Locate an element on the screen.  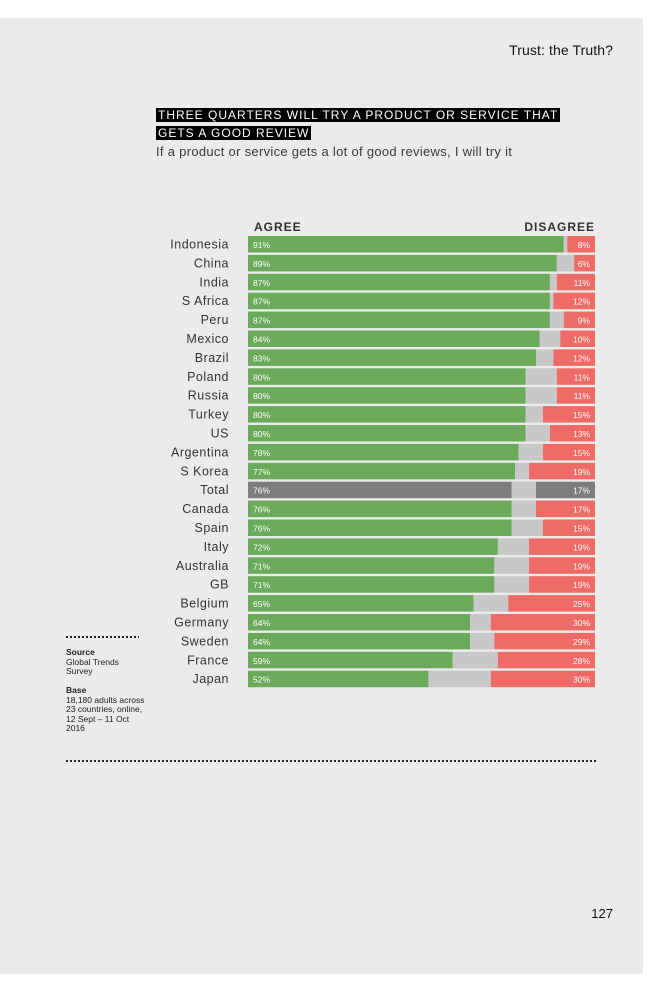
disagree-value-label: 13% is located at coordinates (581, 434).